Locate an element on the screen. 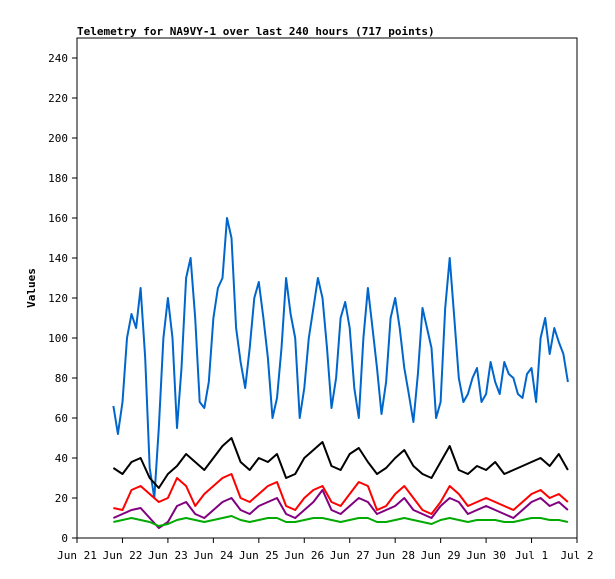 This screenshot has height=579, width=615. y-tick-label: 80 is located at coordinates (61, 378).